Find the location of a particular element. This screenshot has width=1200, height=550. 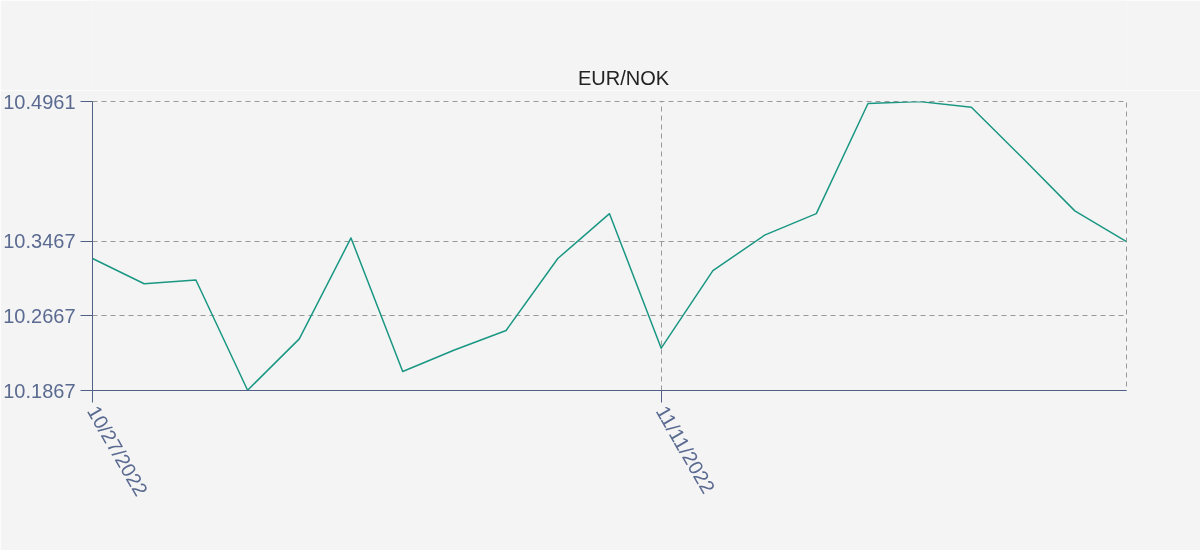

y-tick-label: 10.4961 is located at coordinates (39, 101).